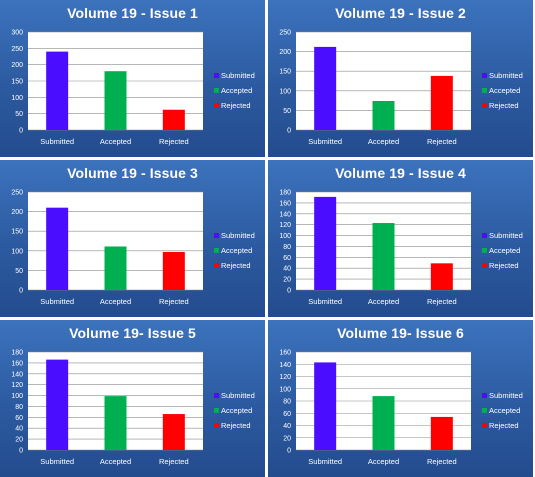  I want to click on y-tick-label: 250, so click(17, 49).